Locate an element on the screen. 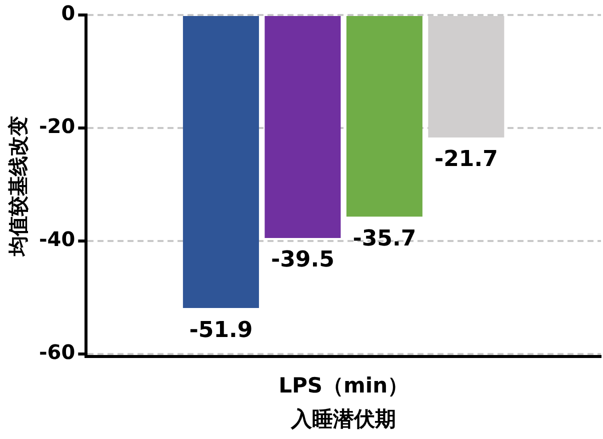 This screenshot has height=439, width=603. data-label: -35.7 is located at coordinates (384, 239).